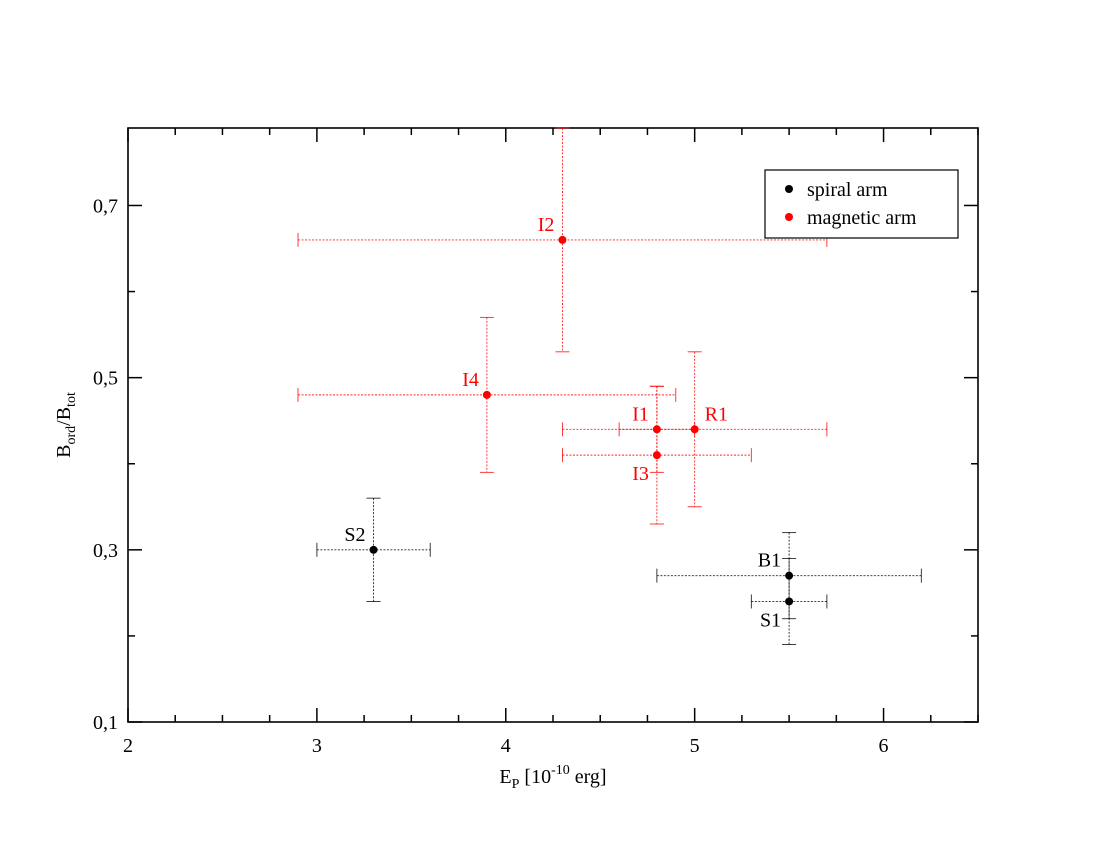  I want to click on y-tick-label: 0,5, so click(105, 379).